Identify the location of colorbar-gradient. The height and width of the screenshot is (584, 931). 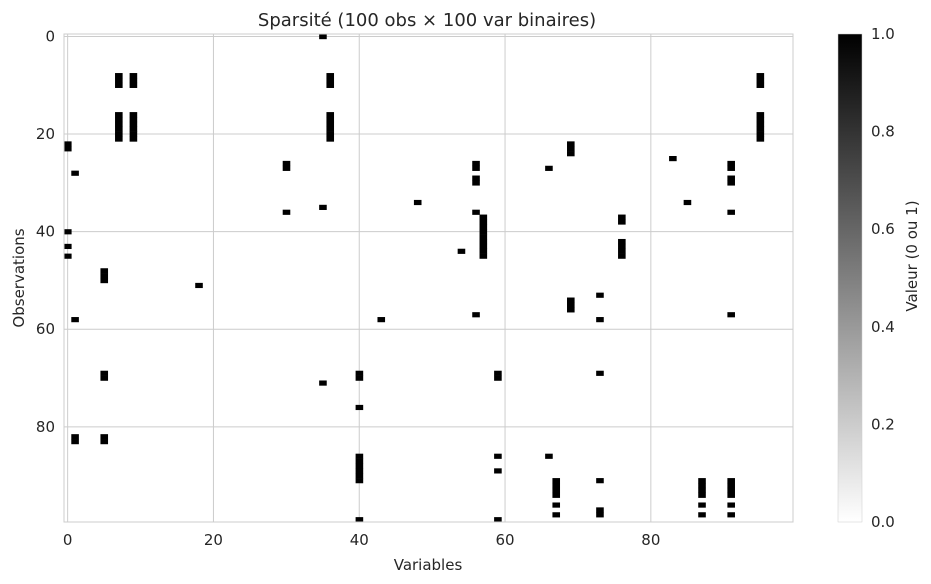
(850, 278).